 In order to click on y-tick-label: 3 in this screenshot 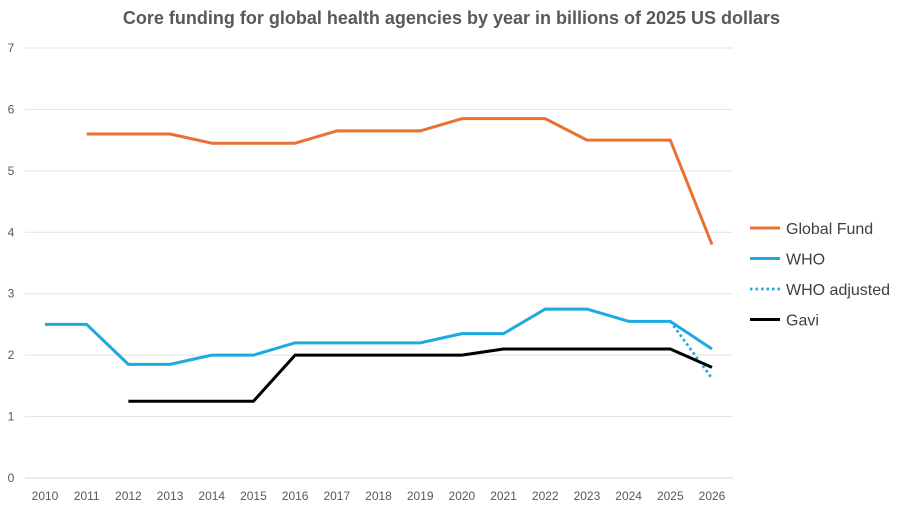, I will do `click(11, 294)`.